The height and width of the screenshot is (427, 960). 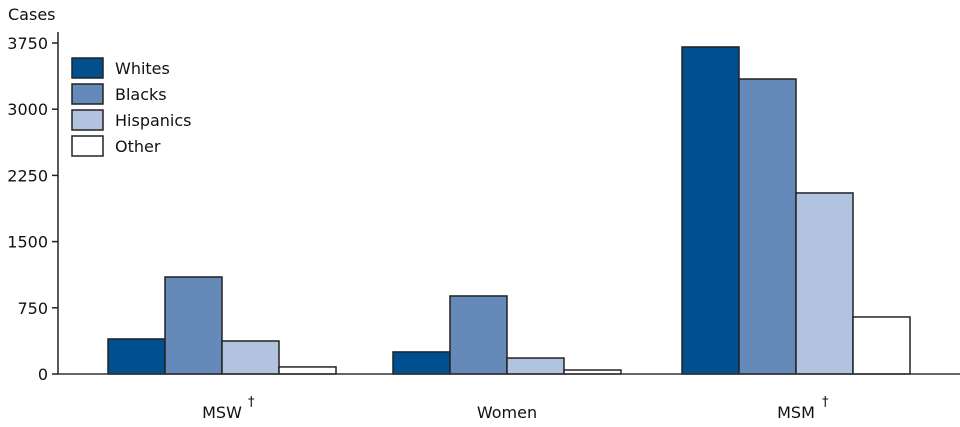 I want to click on bar-msw-blacks, so click(x=193, y=325).